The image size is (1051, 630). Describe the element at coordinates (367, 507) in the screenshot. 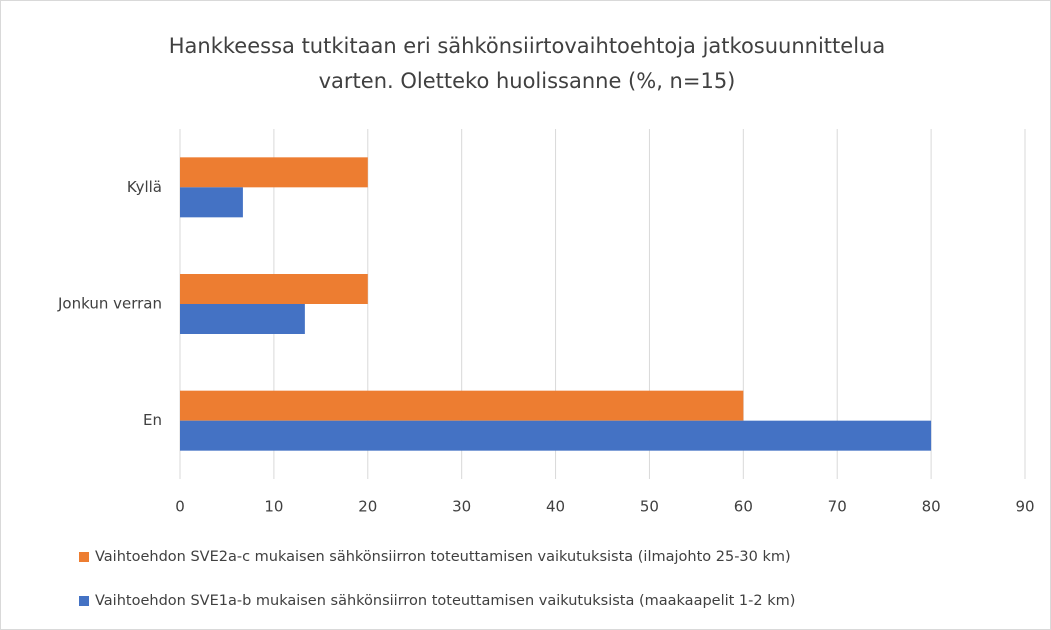

I see `x-tick-label: 20` at that location.